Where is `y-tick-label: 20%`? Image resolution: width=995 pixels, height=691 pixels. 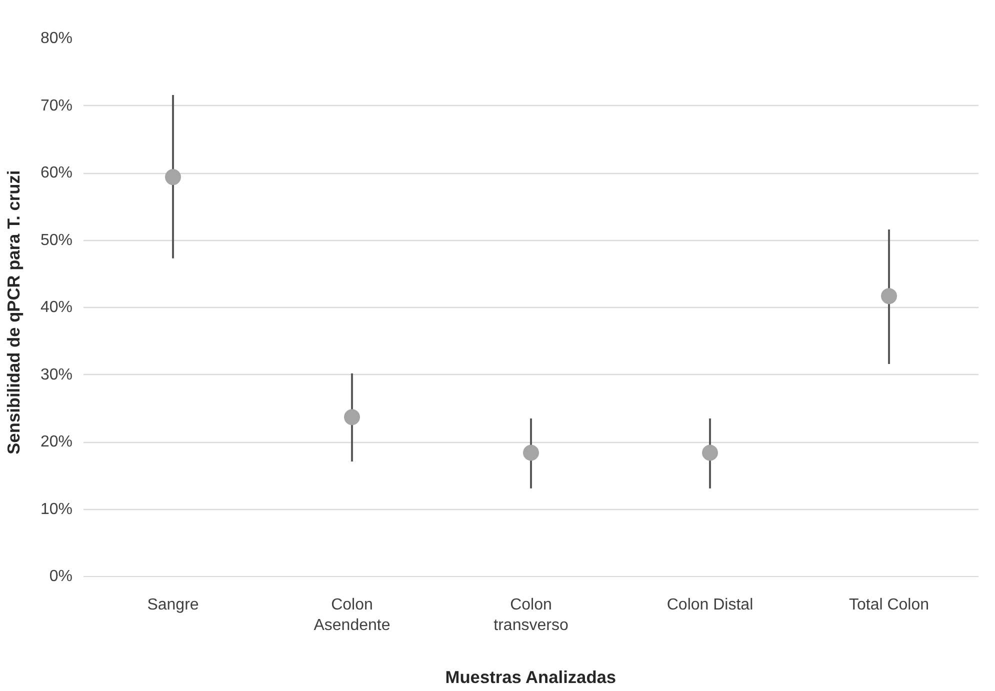
y-tick-label: 20% is located at coordinates (56, 442).